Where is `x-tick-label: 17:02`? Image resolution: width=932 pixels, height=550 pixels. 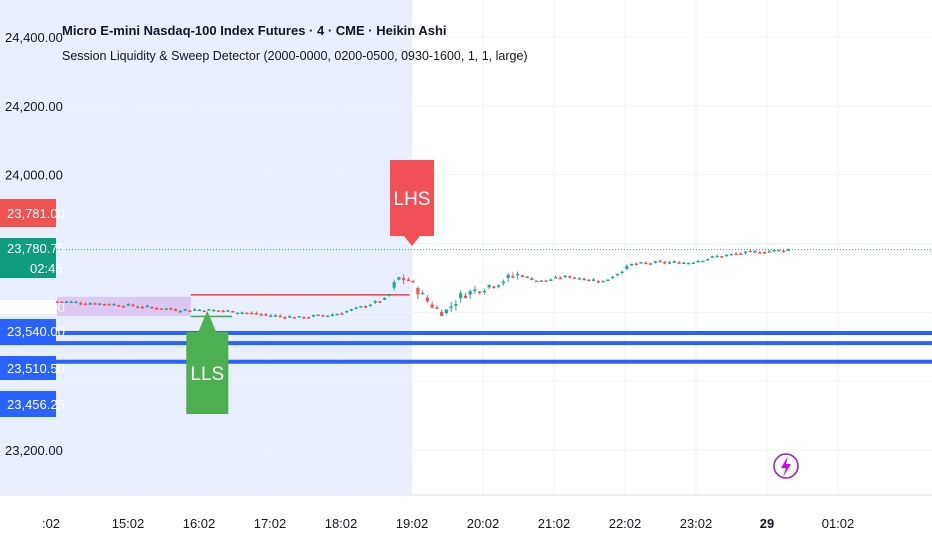
x-tick-label: 17:02 is located at coordinates (270, 523).